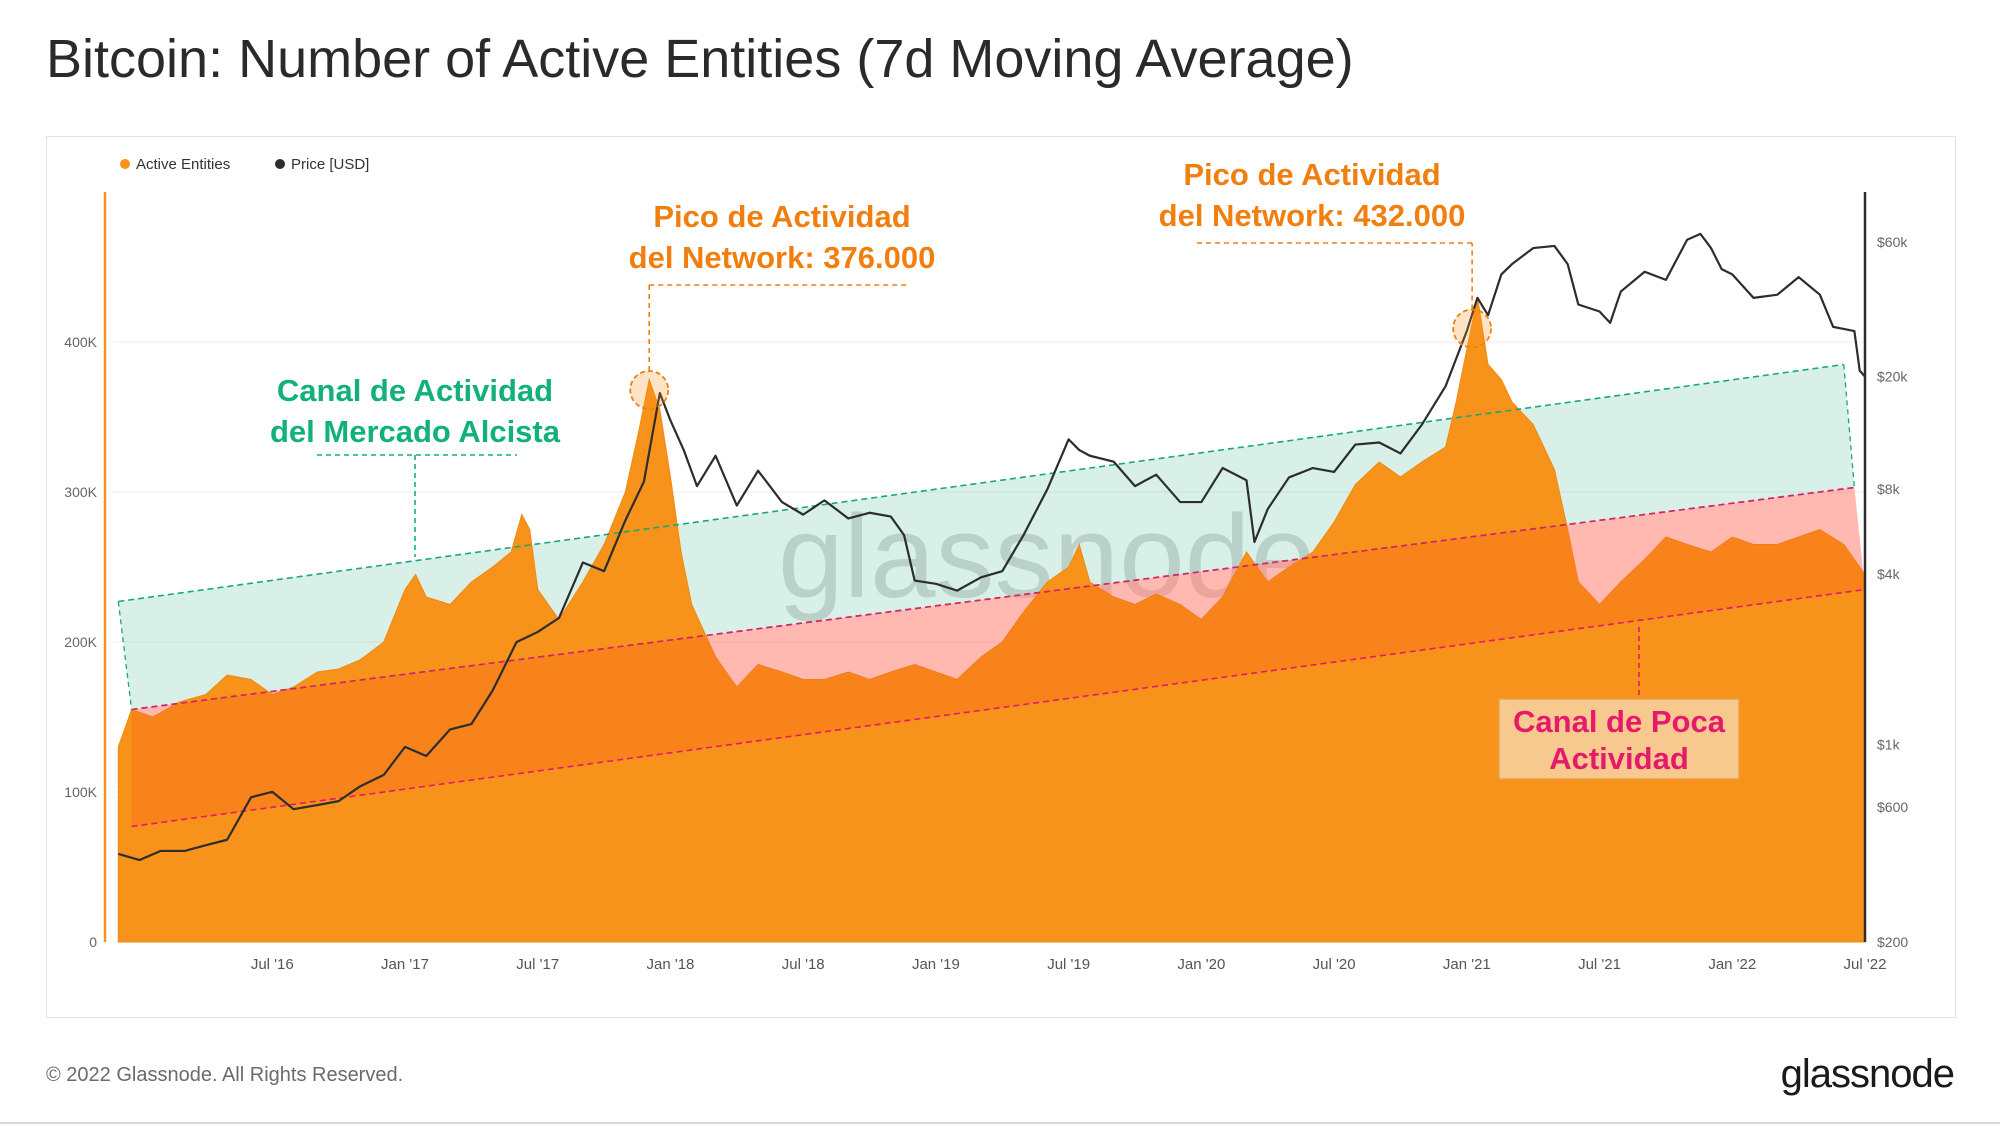 Image resolution: width=2000 pixels, height=1128 pixels. What do you see at coordinates (330, 164) in the screenshot?
I see `legend-label-price: Price [USD]` at bounding box center [330, 164].